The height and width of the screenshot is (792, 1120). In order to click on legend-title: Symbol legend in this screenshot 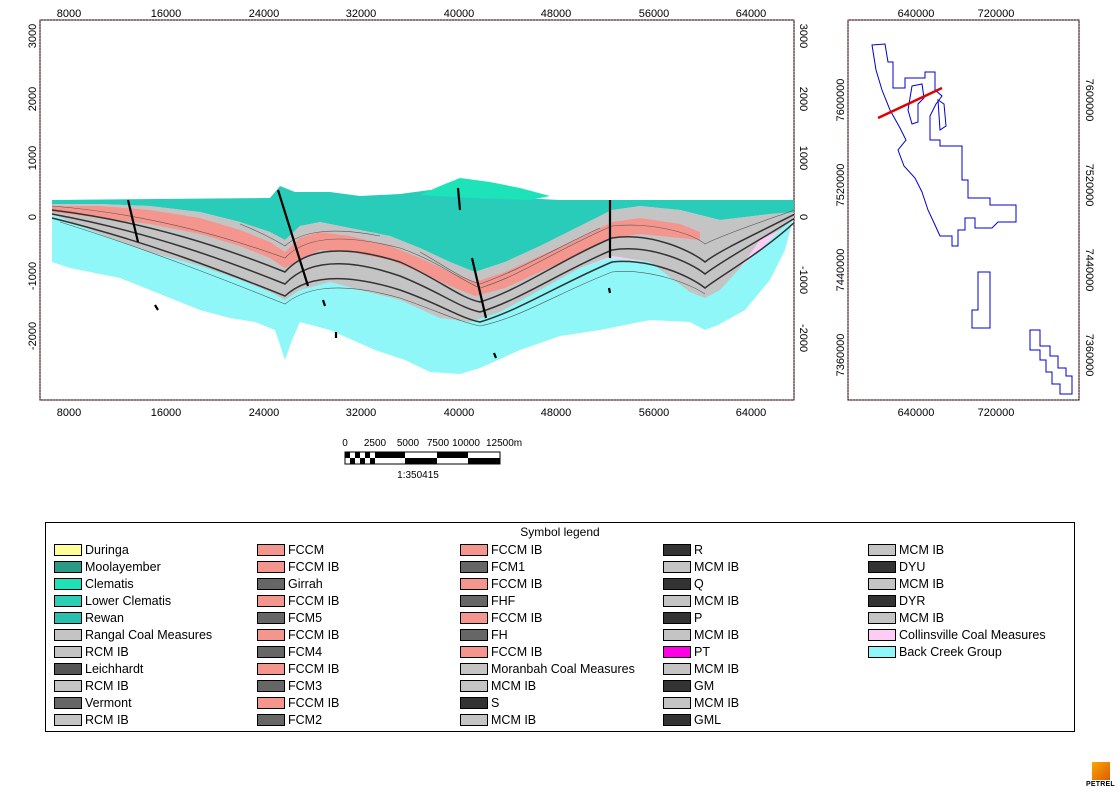, I will do `click(560, 532)`.